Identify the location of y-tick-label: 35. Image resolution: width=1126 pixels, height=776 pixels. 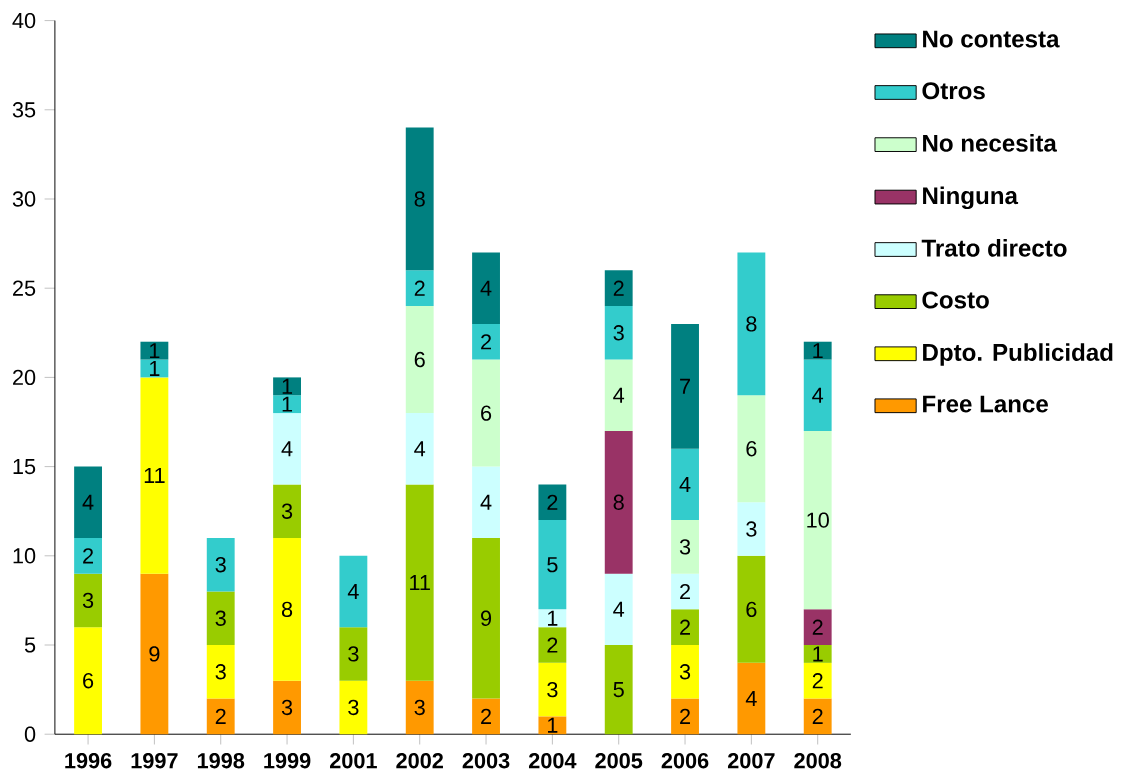
(24, 109).